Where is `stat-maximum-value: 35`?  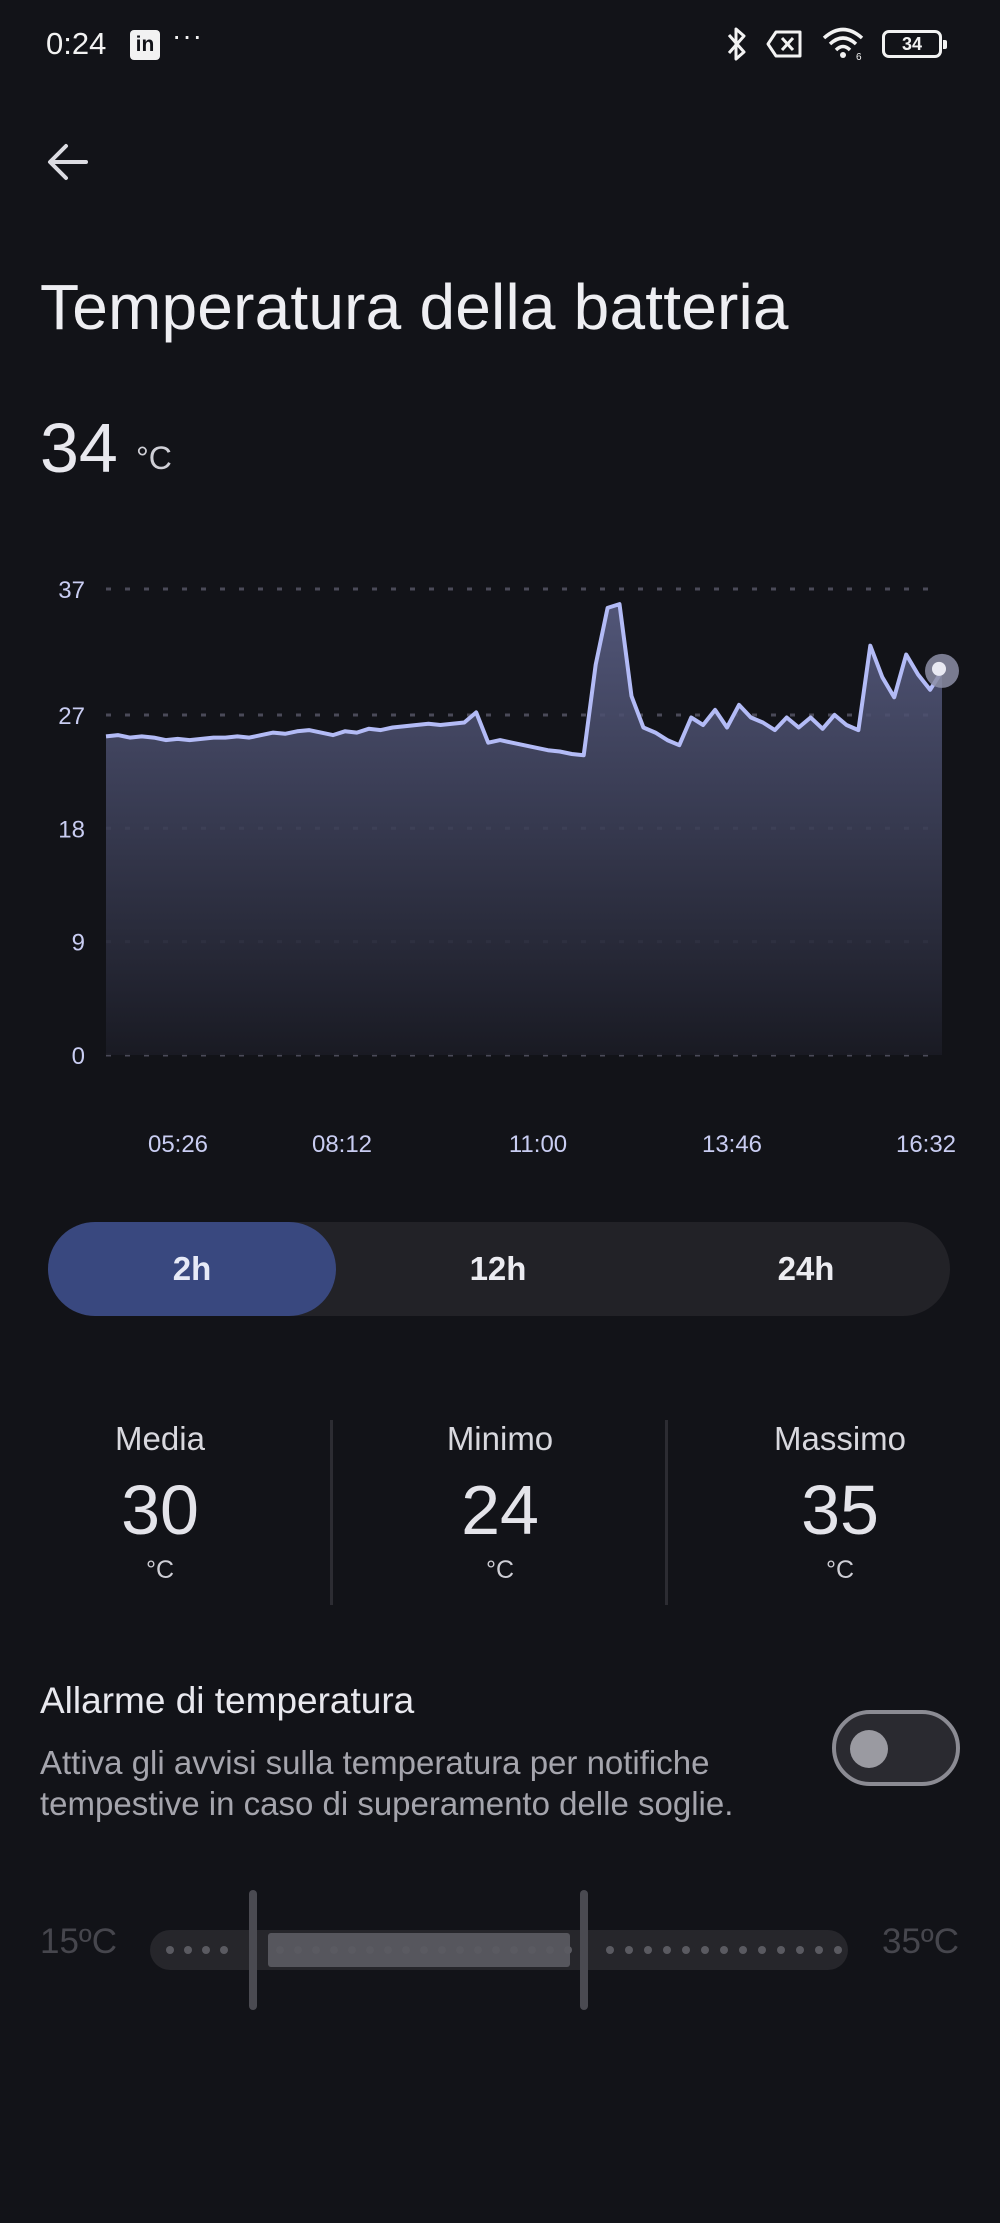 stat-maximum-value: 35 is located at coordinates (840, 1510).